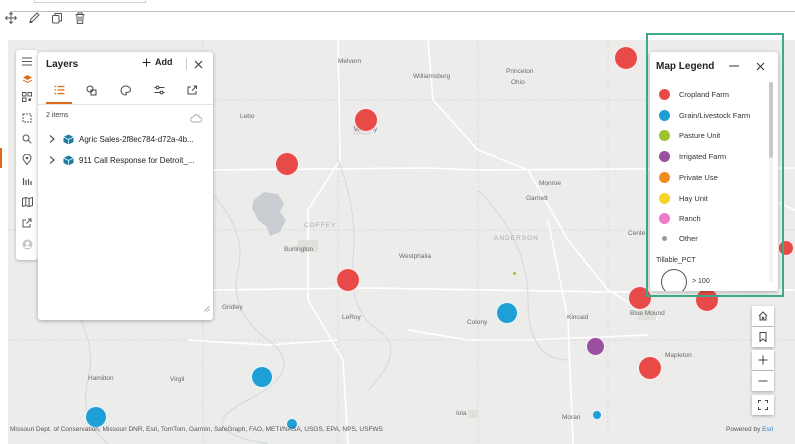 The width and height of the screenshot is (795, 444). What do you see at coordinates (27, 159) in the screenshot?
I see `location-icon` at bounding box center [27, 159].